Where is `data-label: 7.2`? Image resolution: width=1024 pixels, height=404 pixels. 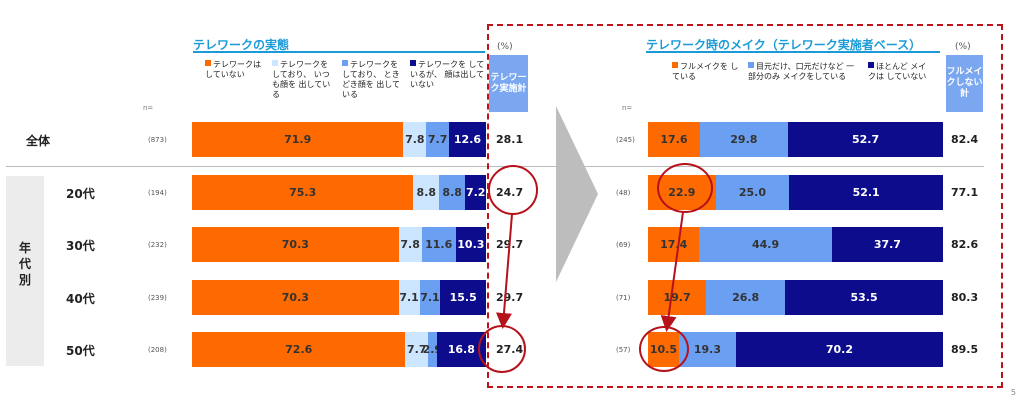 data-label: 7.2 is located at coordinates (475, 192).